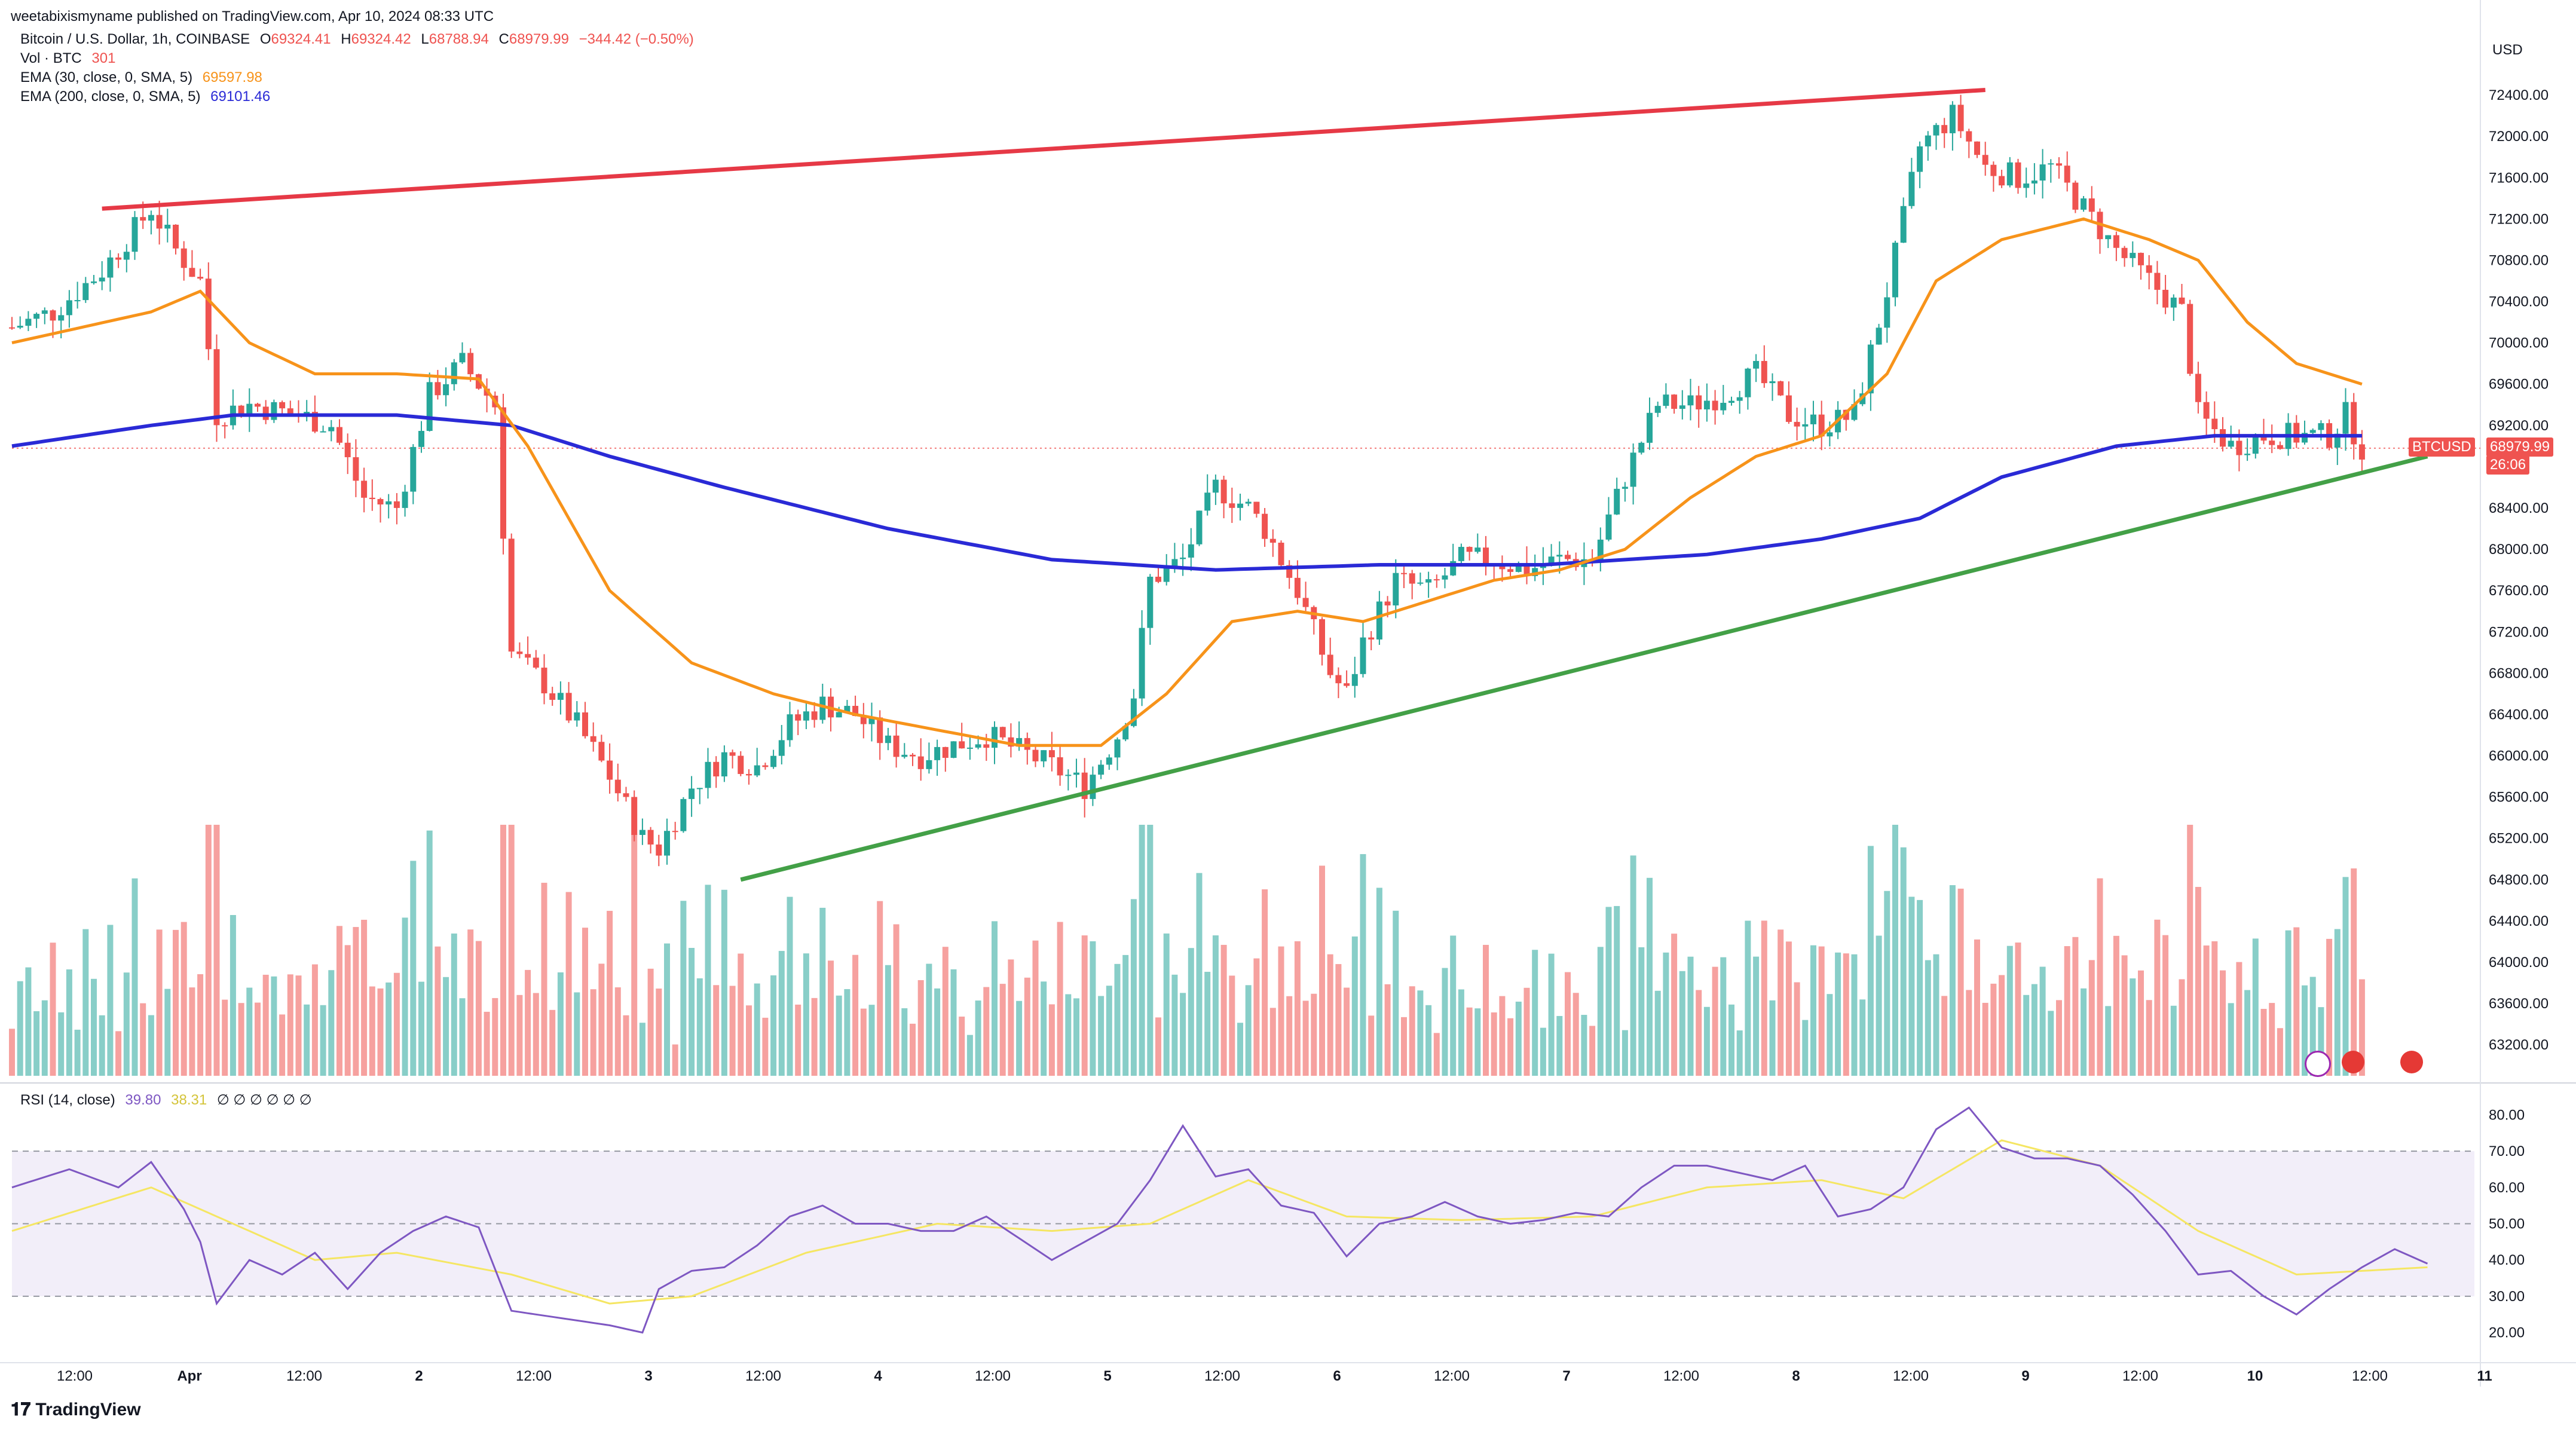  What do you see at coordinates (148, 97) in the screenshot?
I see `legend-ema200-row: EMA (200, close, 0, SMA, 5) 69101.46` at bounding box center [148, 97].